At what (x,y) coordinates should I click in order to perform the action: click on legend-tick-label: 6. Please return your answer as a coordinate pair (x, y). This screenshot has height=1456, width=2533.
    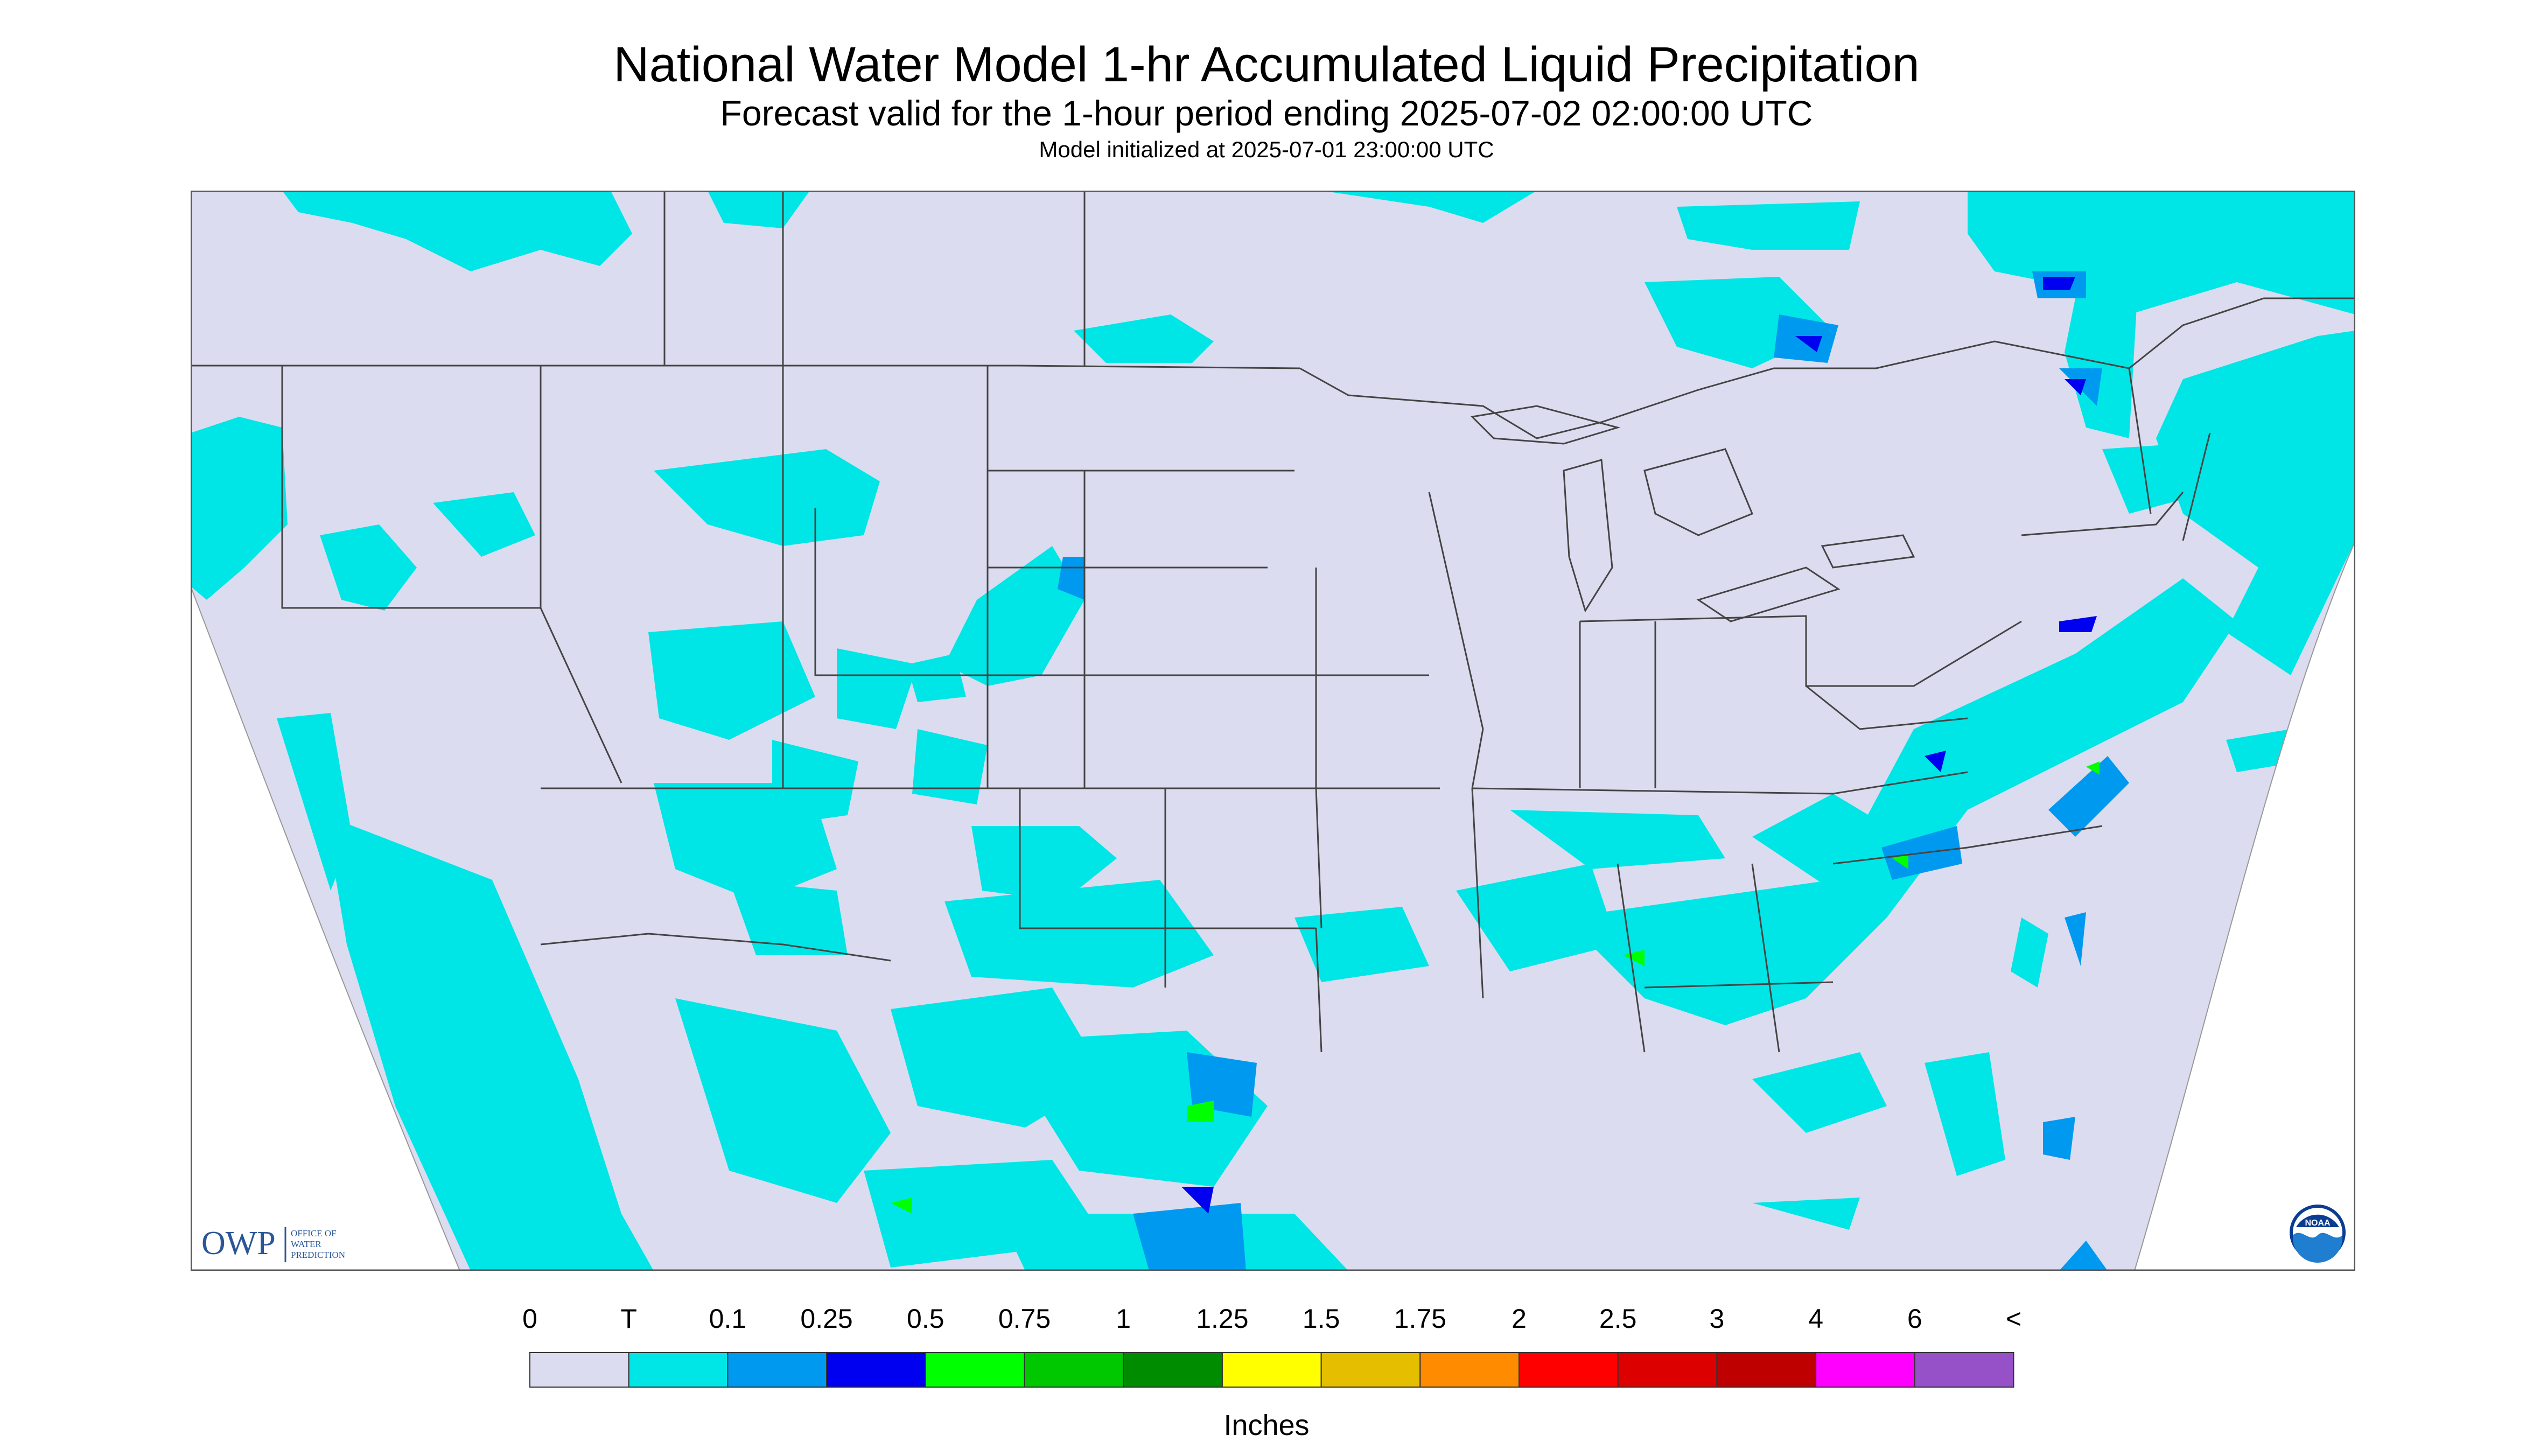
    Looking at the image, I should click on (1915, 1319).